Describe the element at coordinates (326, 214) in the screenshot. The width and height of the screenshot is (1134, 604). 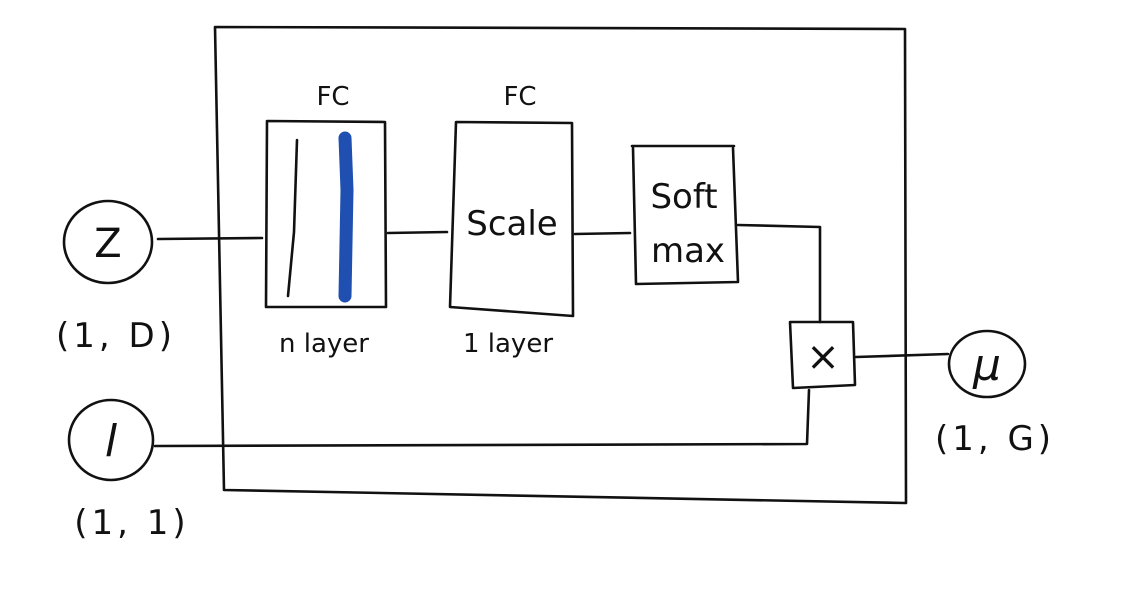
I see `fc1-box` at that location.